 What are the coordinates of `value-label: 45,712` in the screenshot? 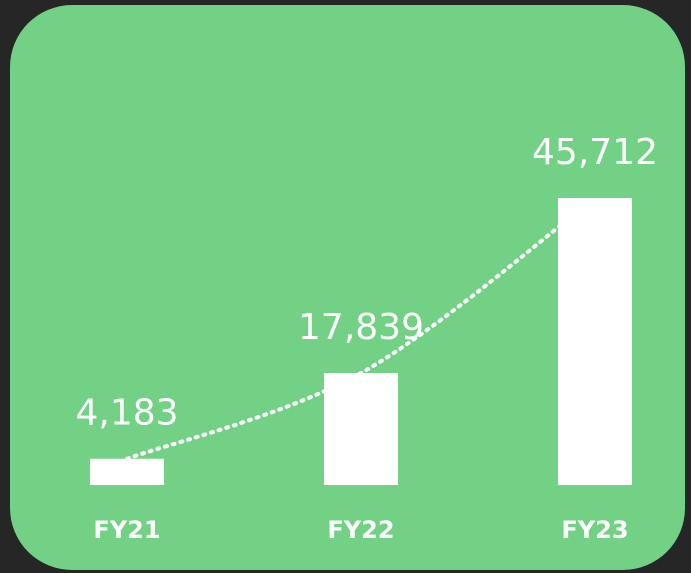 It's located at (595, 152).